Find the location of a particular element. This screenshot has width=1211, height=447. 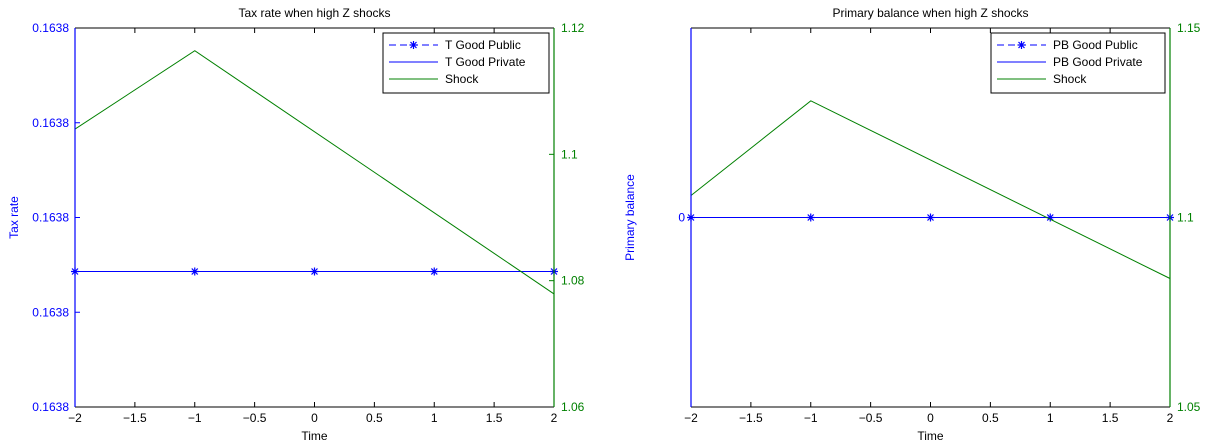

legend-label: T Good Public is located at coordinates (483, 45).